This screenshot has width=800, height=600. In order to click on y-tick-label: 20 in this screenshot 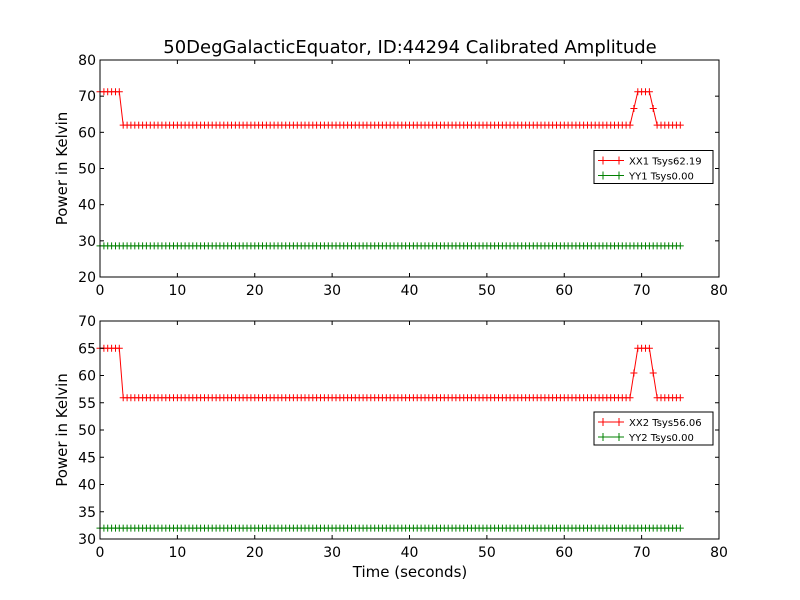, I will do `click(87, 278)`.